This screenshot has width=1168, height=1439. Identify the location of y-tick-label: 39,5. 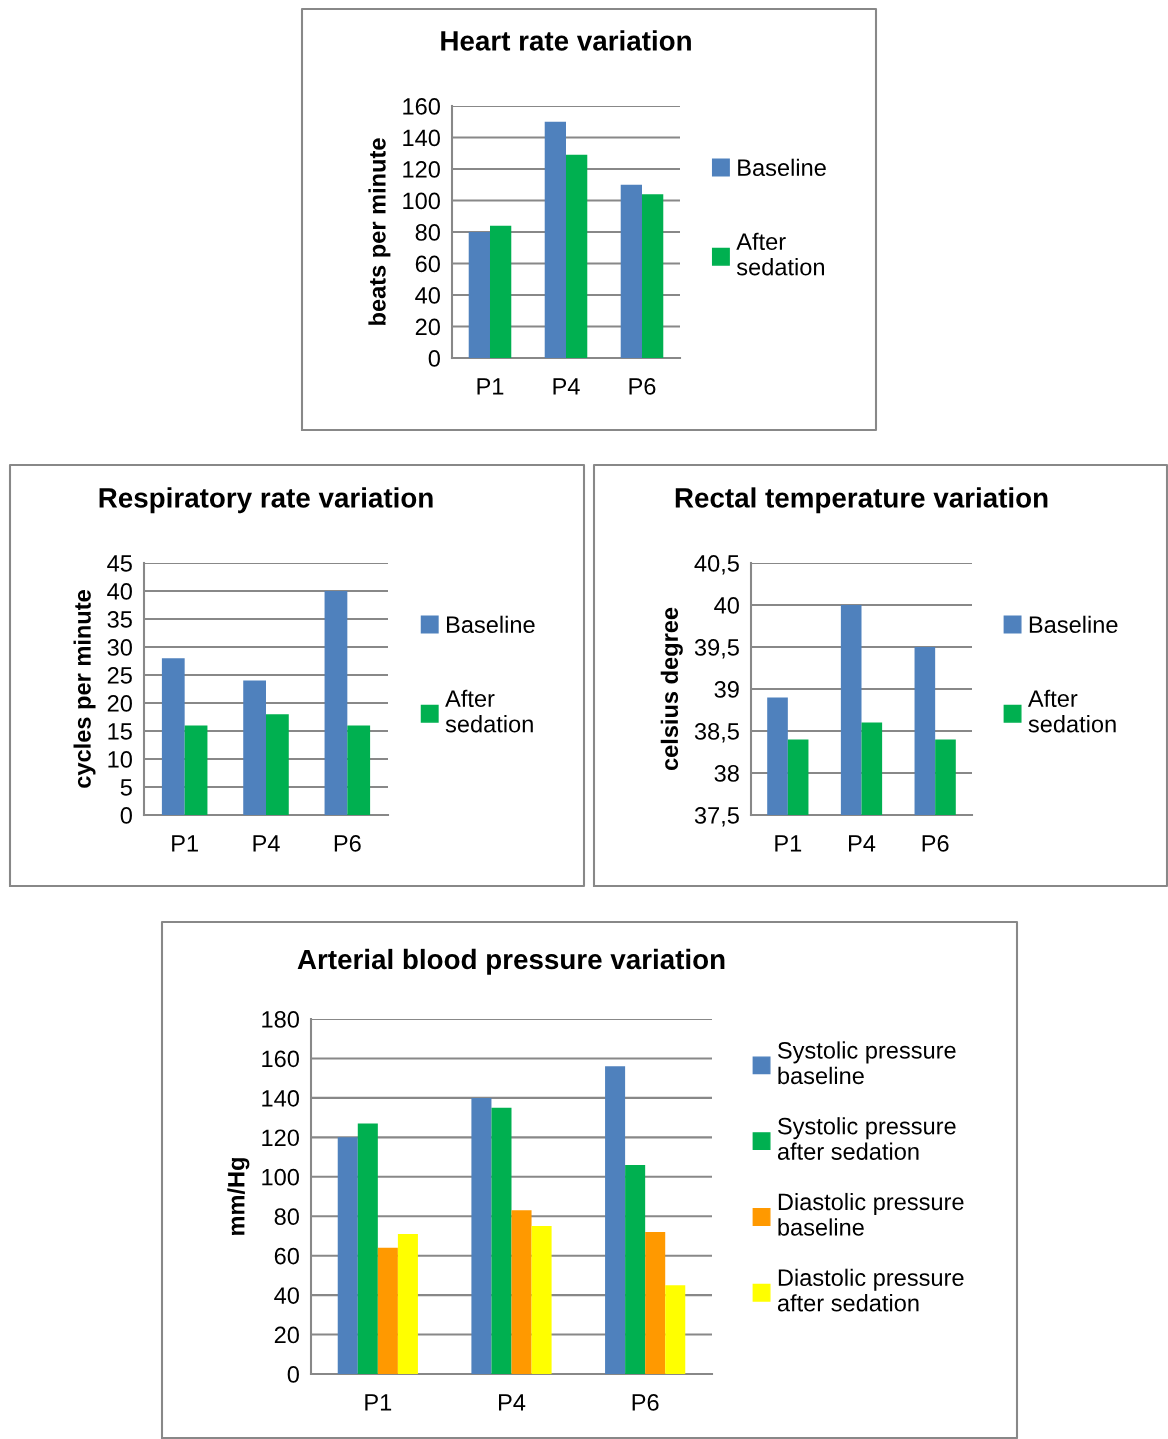
(716, 649).